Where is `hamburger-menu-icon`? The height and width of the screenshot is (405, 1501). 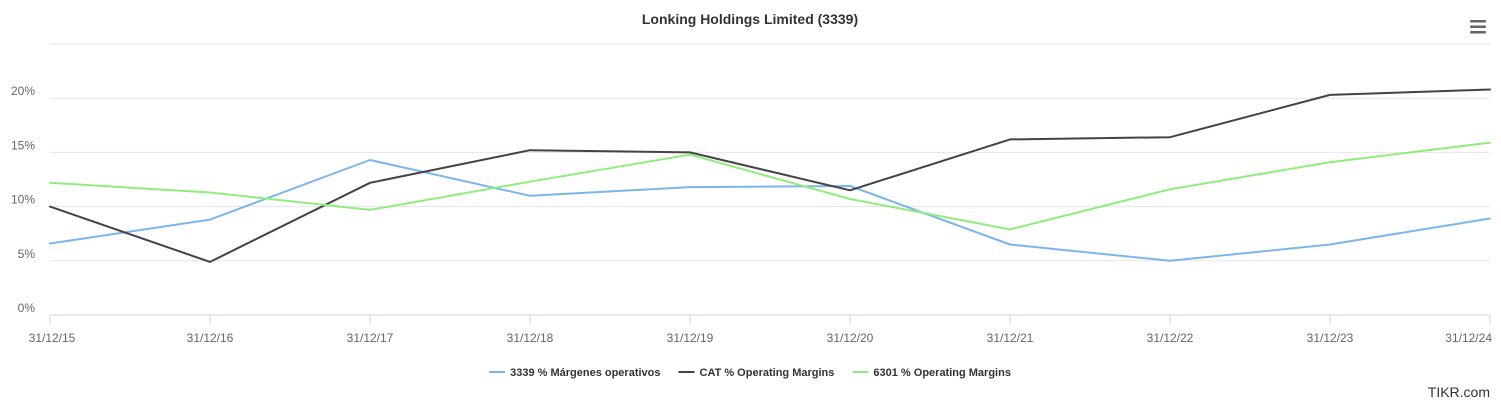 hamburger-menu-icon is located at coordinates (1478, 27).